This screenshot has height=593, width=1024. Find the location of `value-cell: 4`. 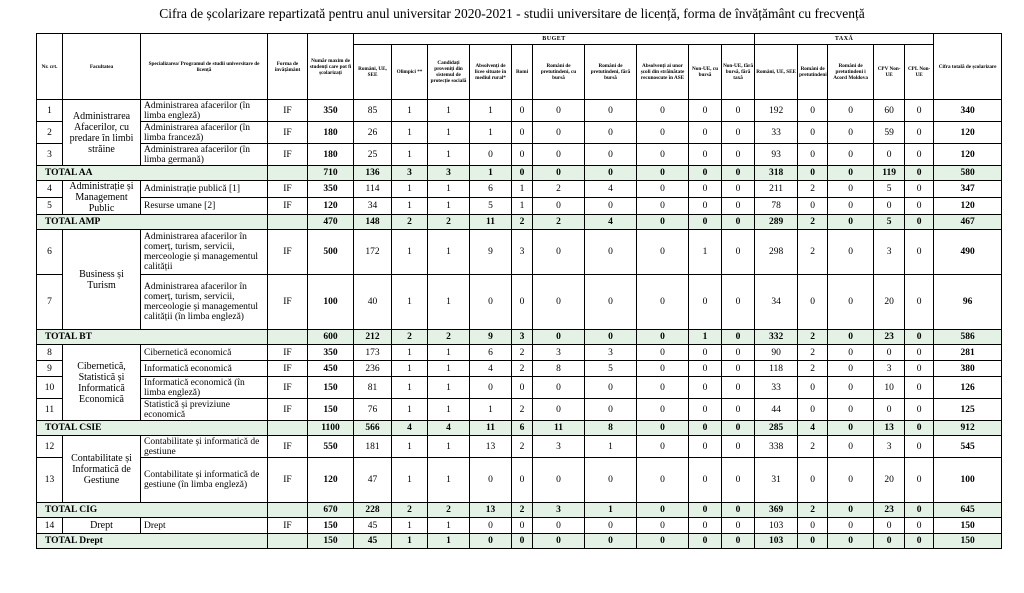

value-cell: 4 is located at coordinates (610, 222).